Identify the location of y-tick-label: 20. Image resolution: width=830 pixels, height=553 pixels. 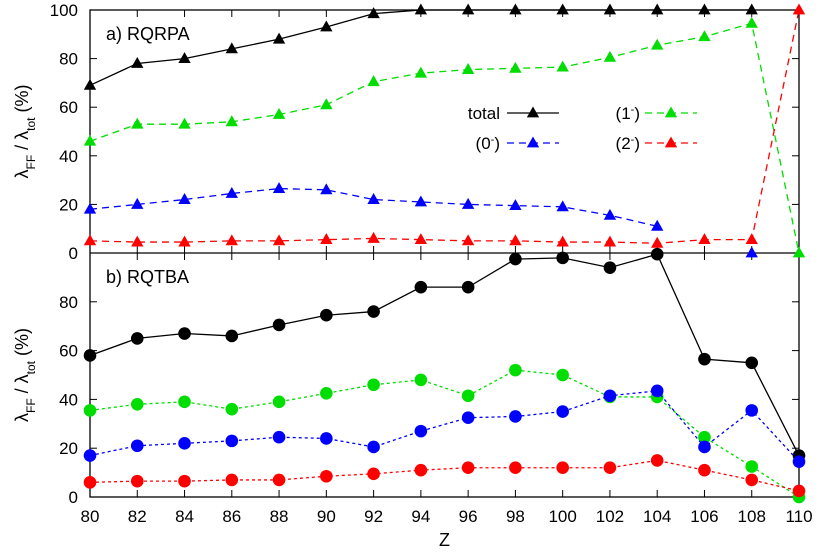
(68, 448).